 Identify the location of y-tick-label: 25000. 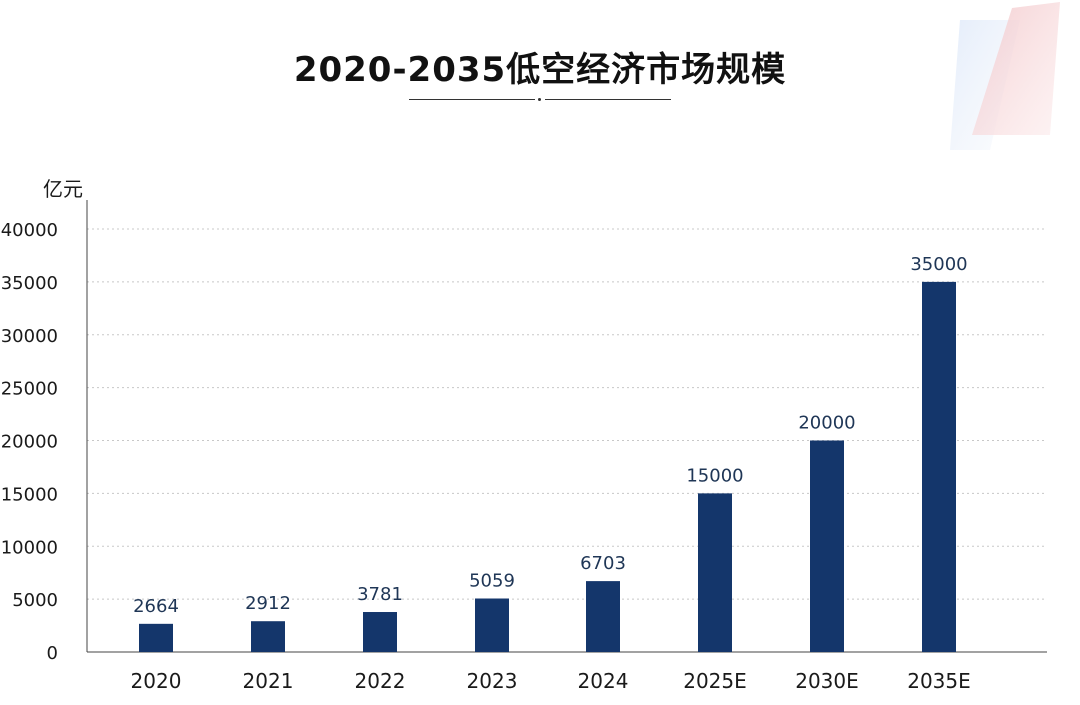
(29, 389).